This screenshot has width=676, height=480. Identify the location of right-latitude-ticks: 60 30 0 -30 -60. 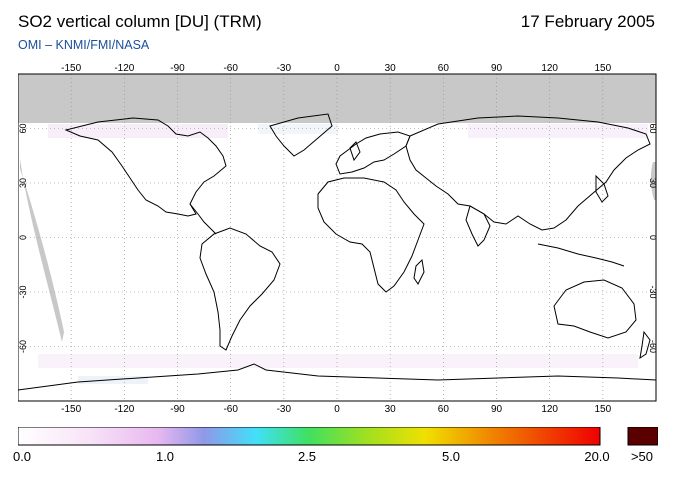
(653, 238).